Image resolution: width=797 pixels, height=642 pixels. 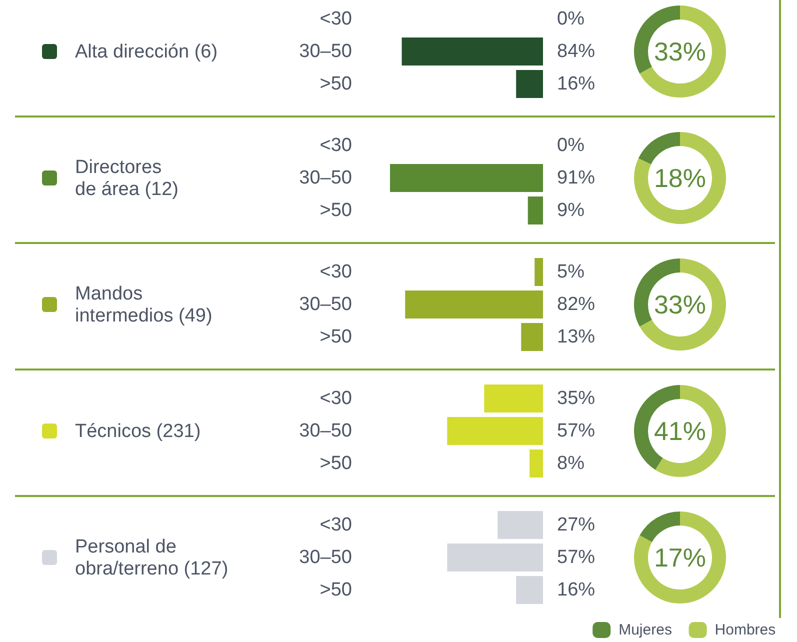 What do you see at coordinates (645, 630) in the screenshot?
I see `legend-label: Mujeres` at bounding box center [645, 630].